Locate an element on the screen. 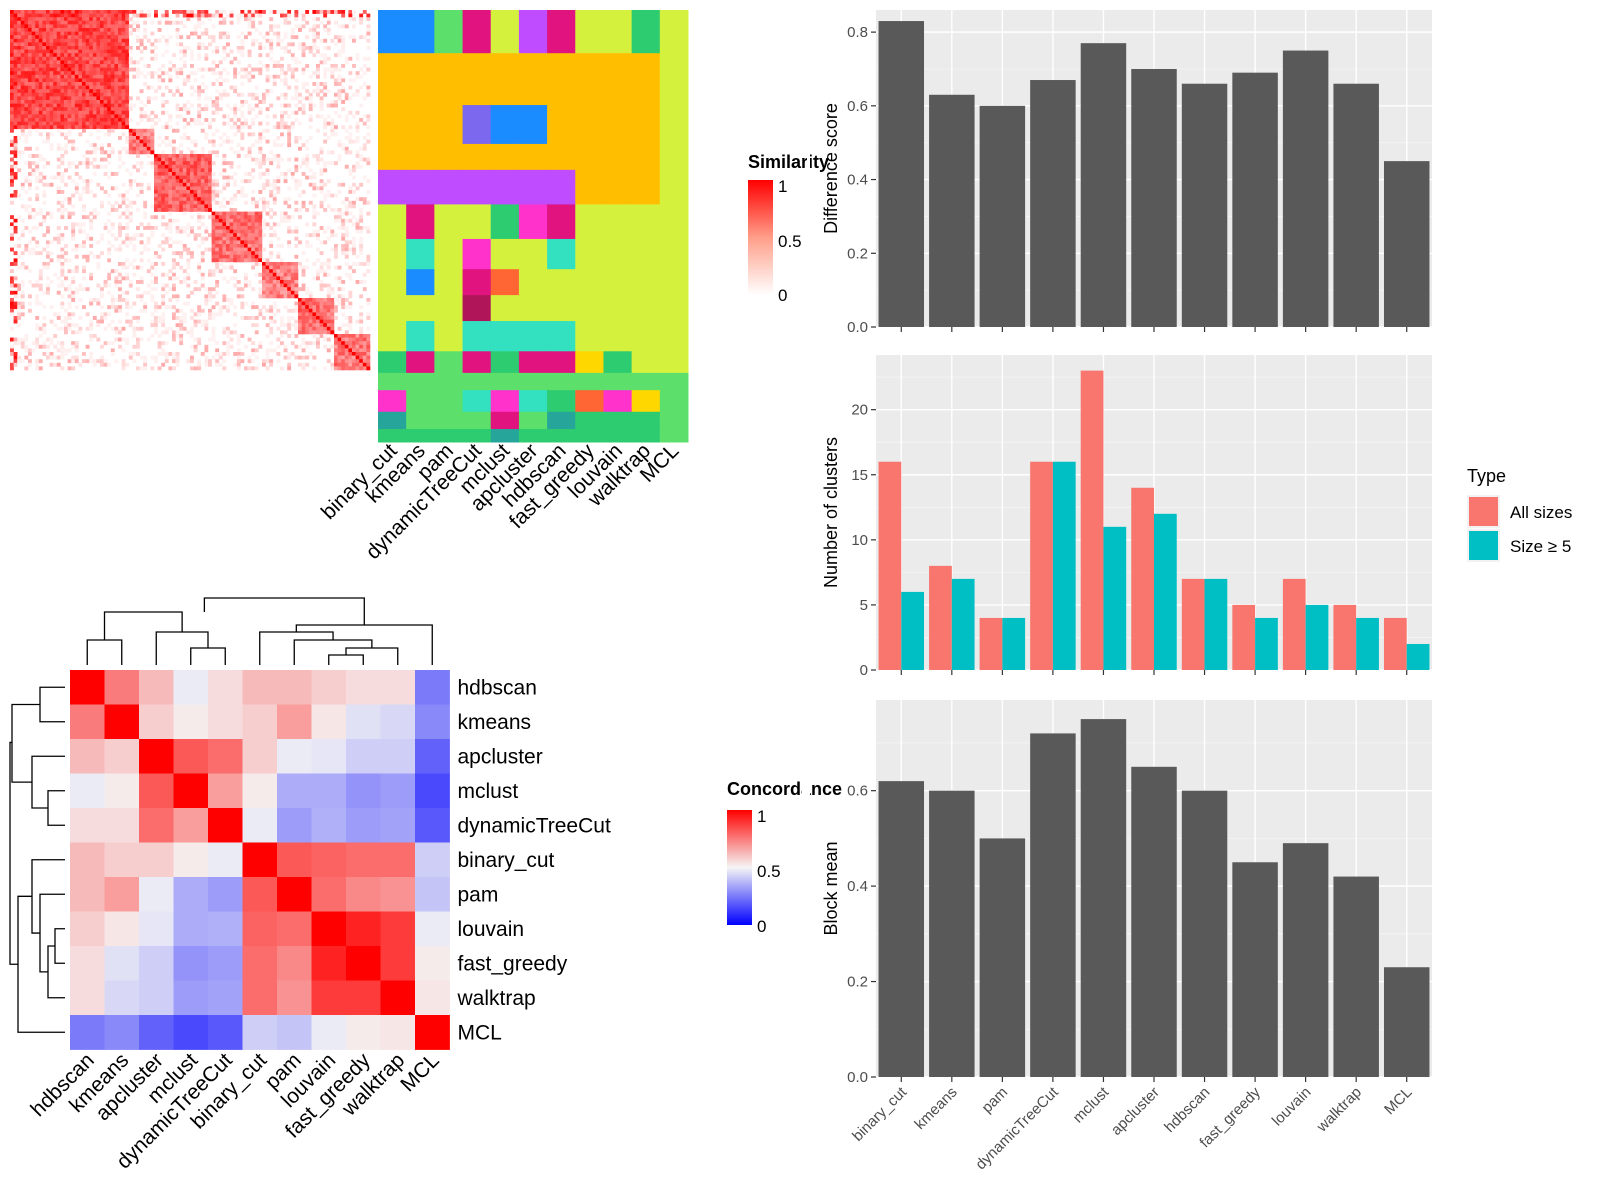 This screenshot has height=1200, width=1600. similarity-legend: Similarity 1 0.5 0 is located at coordinates (788, 228).